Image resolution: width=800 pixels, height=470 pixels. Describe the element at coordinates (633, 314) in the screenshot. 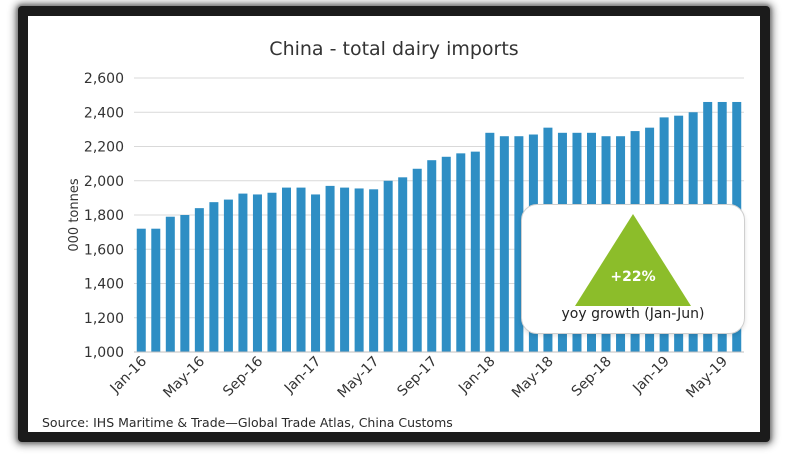

I see `growth-caption: yoy growth (Jan-Jun)` at that location.